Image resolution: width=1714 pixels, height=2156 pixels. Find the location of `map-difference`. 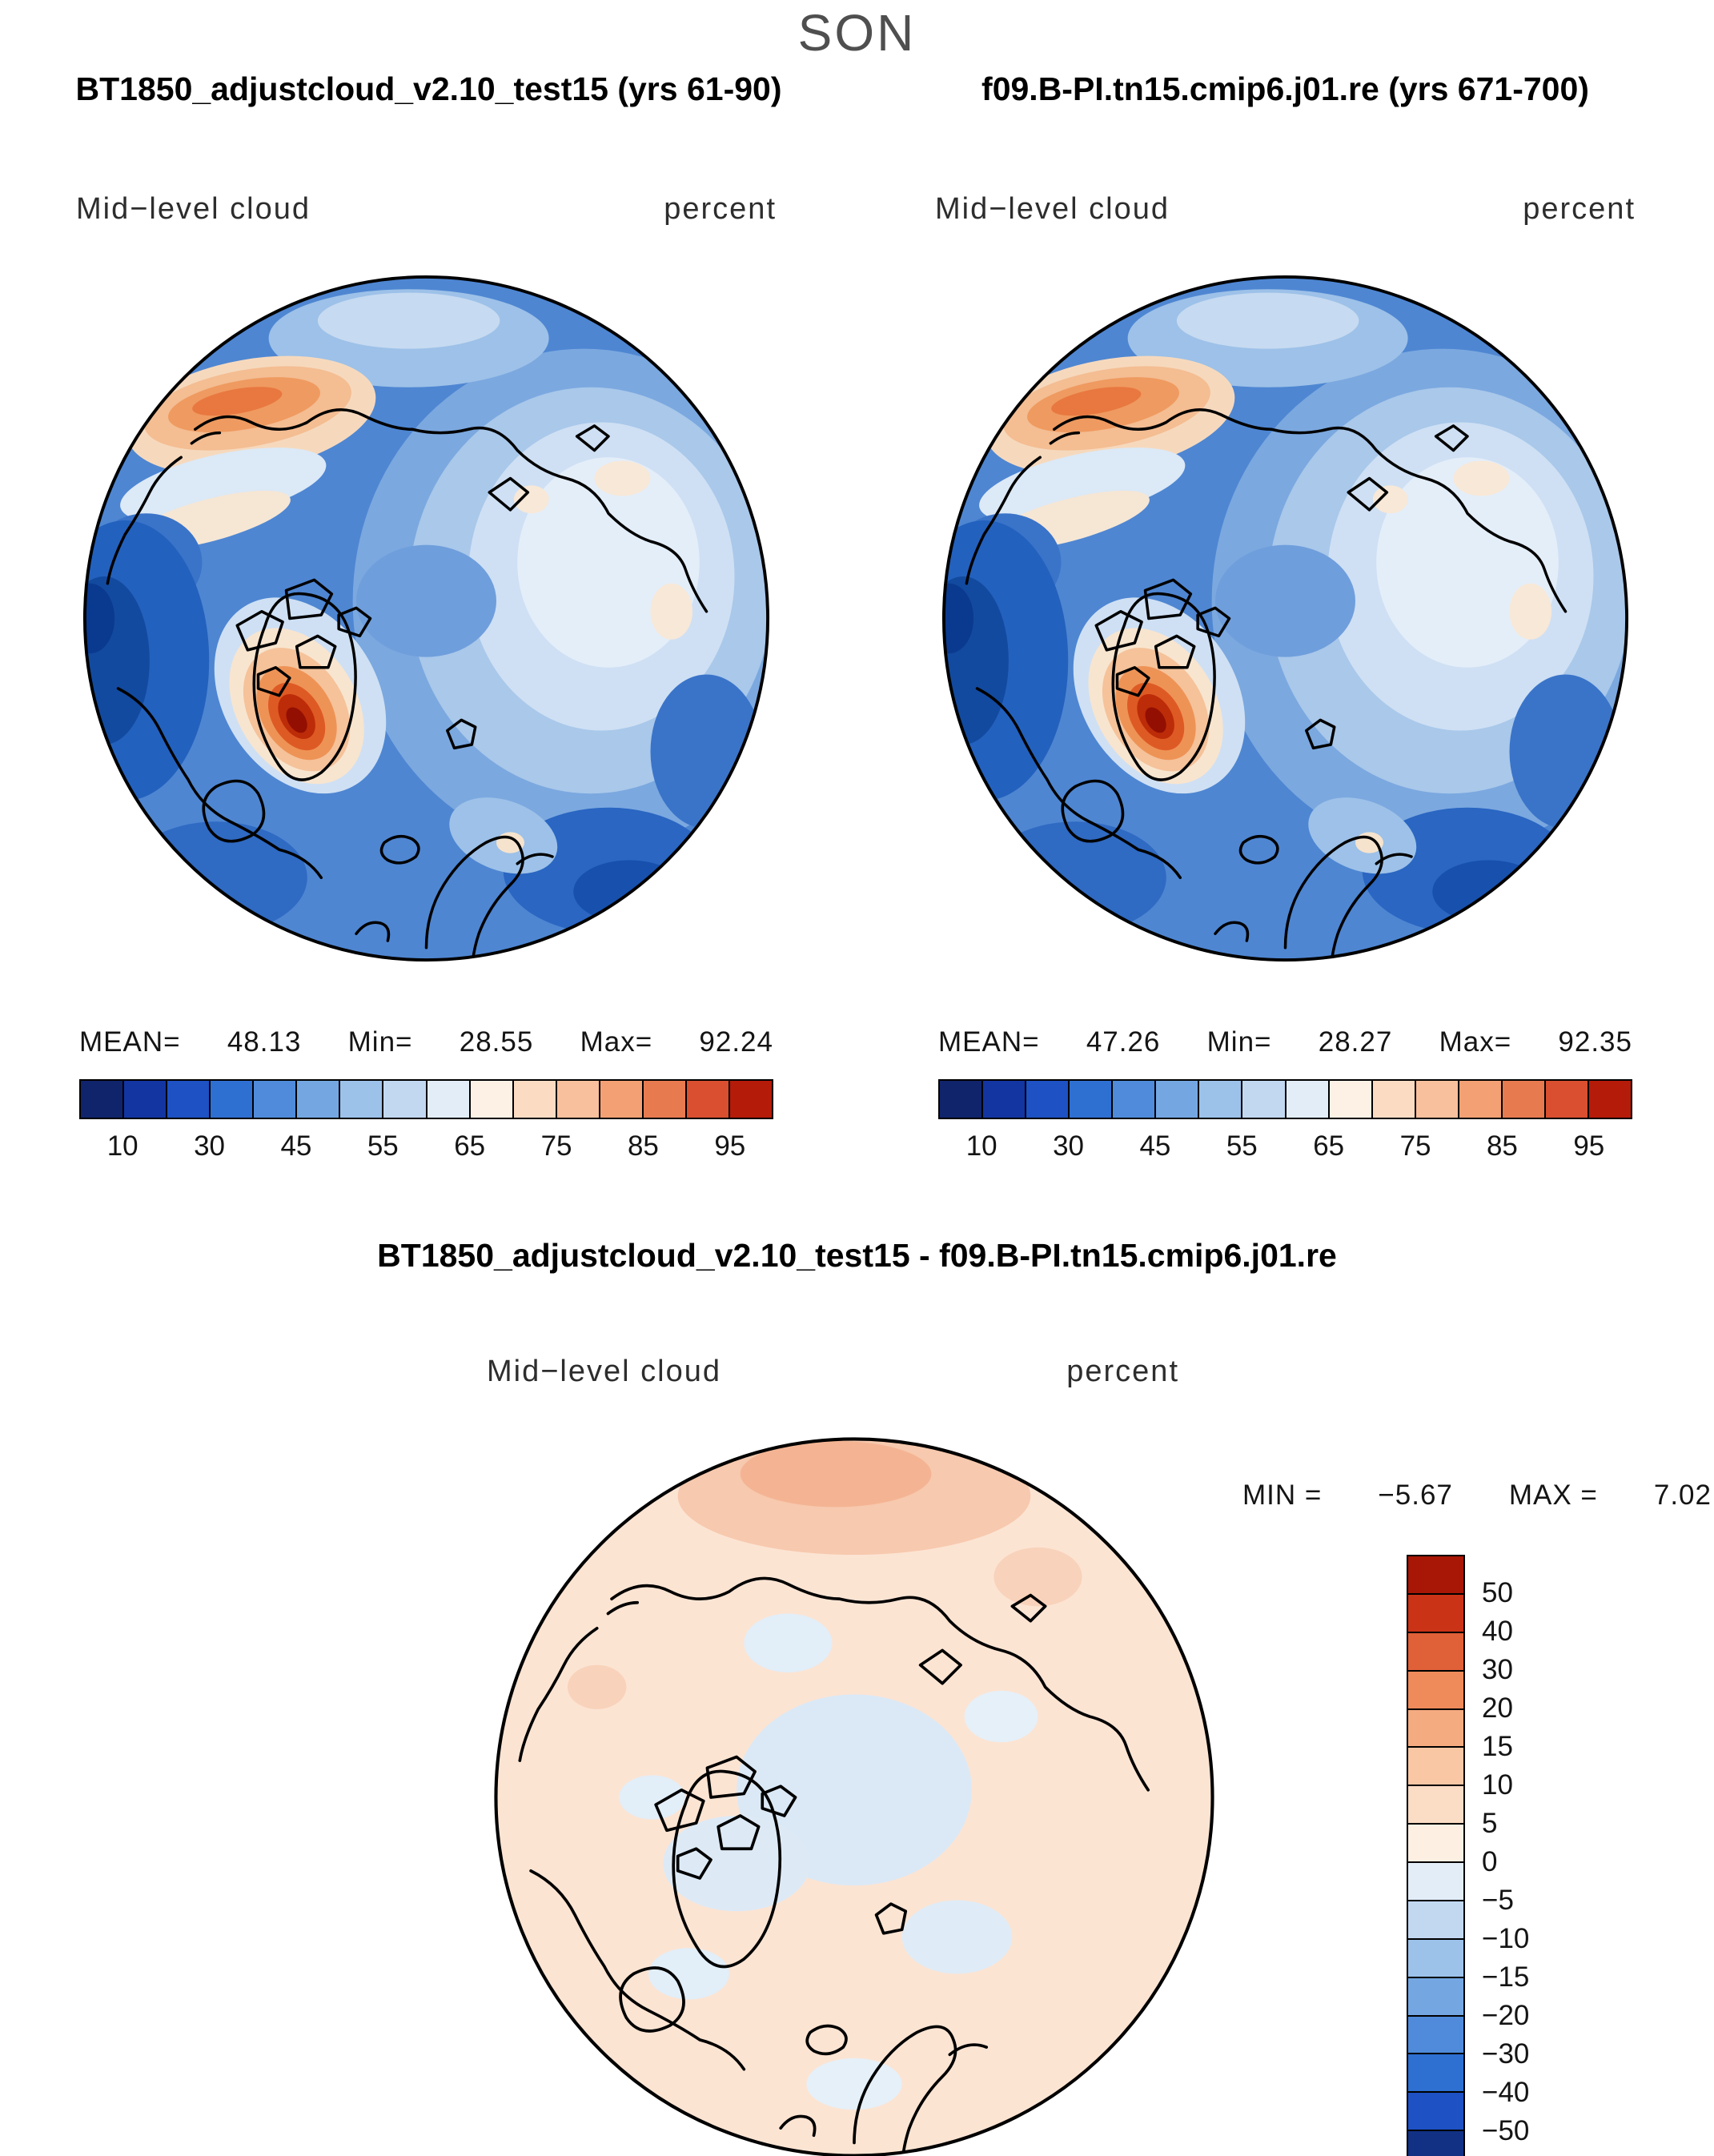

map-difference is located at coordinates (854, 1793).